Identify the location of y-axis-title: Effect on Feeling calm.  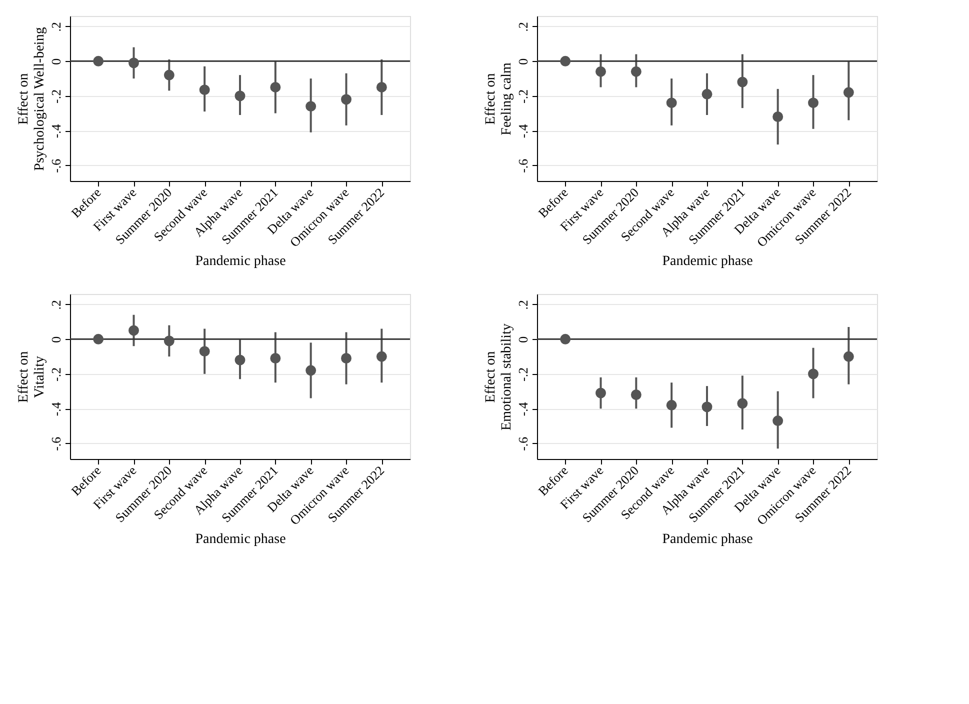
(499, 99).